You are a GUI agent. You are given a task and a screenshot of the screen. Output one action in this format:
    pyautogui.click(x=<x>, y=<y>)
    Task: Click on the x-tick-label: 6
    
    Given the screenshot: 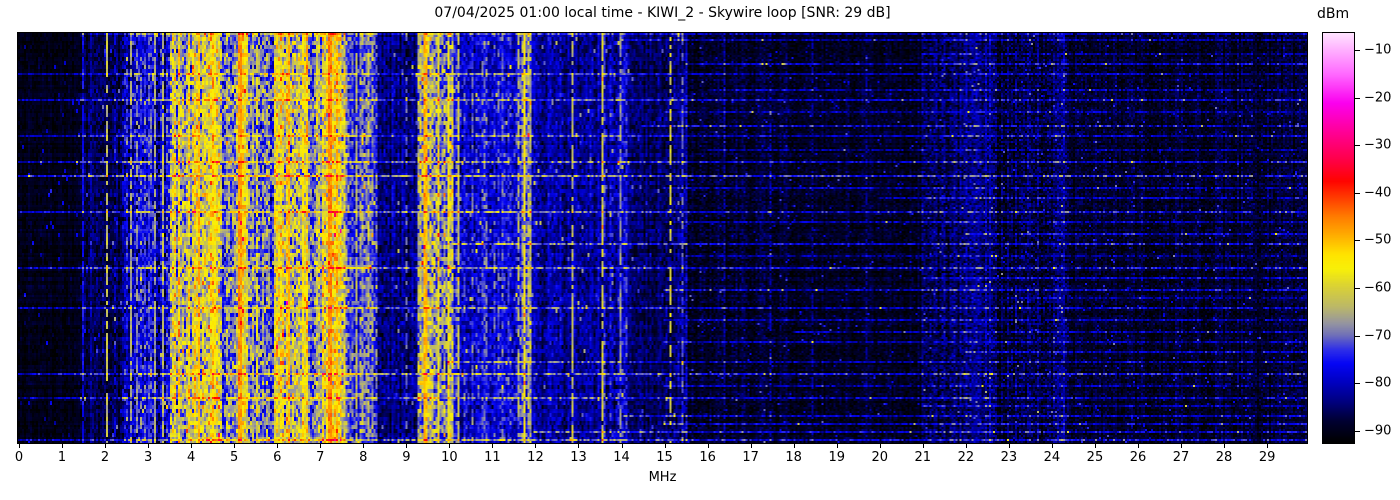 What is the action you would take?
    pyautogui.click(x=277, y=457)
    